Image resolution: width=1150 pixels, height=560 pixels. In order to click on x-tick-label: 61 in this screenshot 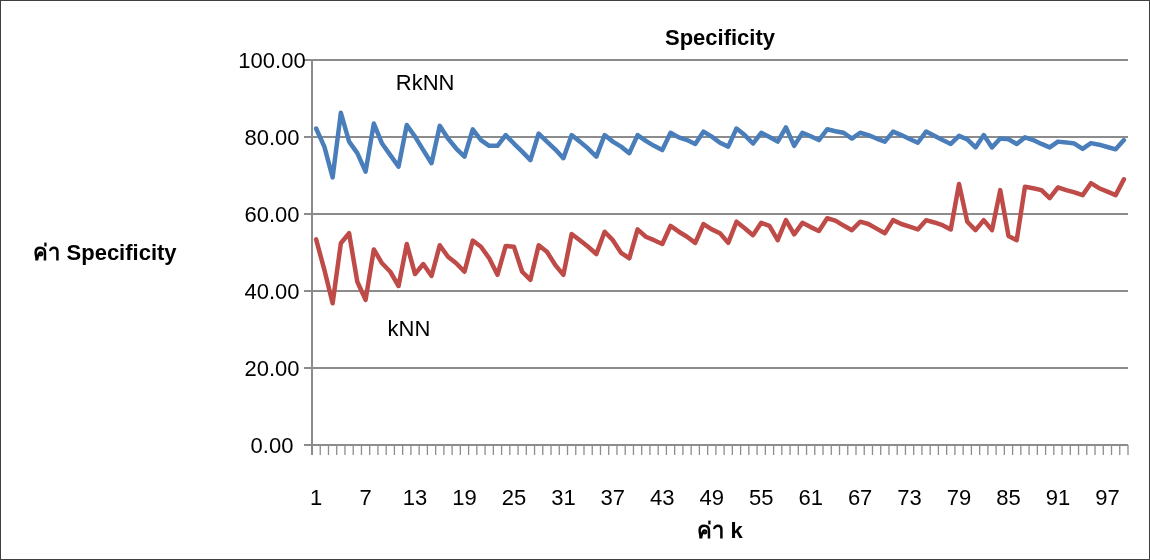, I will do `click(810, 497)`.